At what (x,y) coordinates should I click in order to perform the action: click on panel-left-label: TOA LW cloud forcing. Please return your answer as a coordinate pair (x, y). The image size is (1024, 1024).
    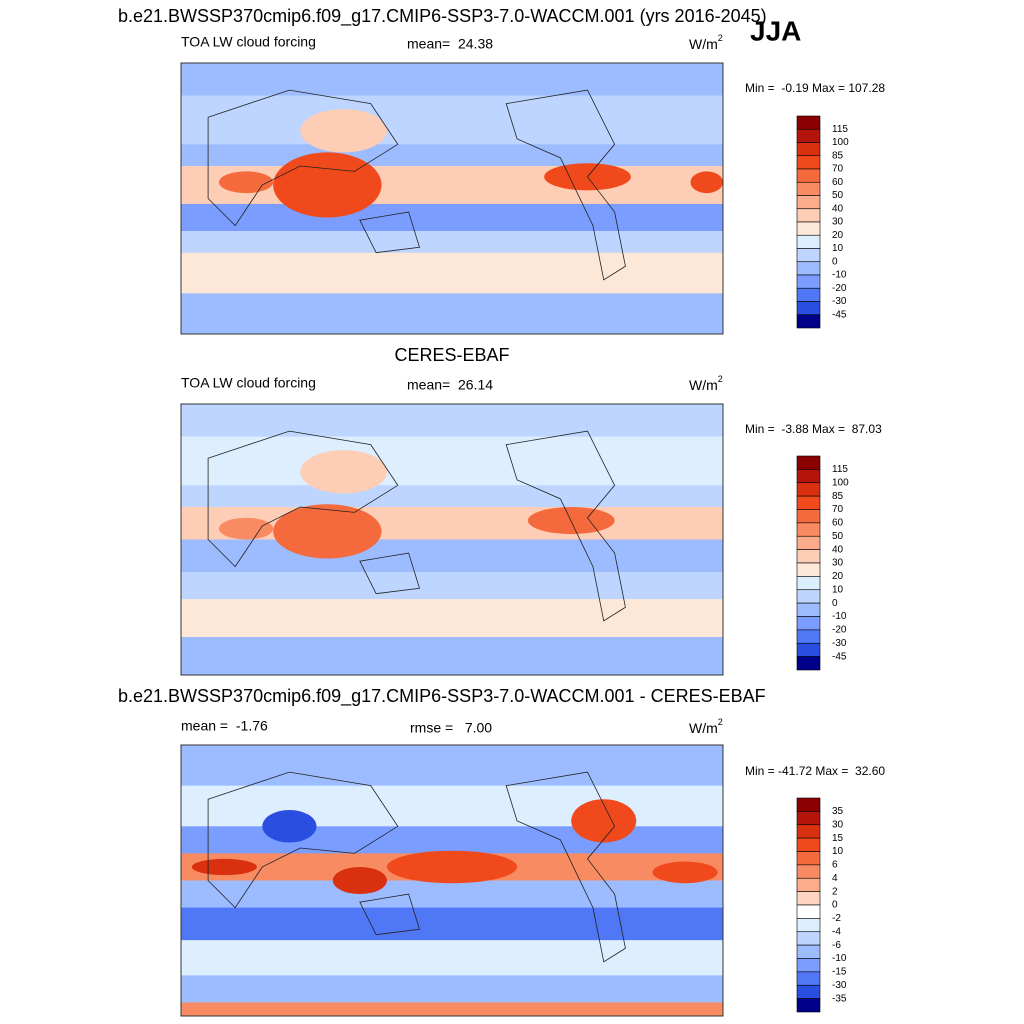
    Looking at the image, I should click on (248, 42).